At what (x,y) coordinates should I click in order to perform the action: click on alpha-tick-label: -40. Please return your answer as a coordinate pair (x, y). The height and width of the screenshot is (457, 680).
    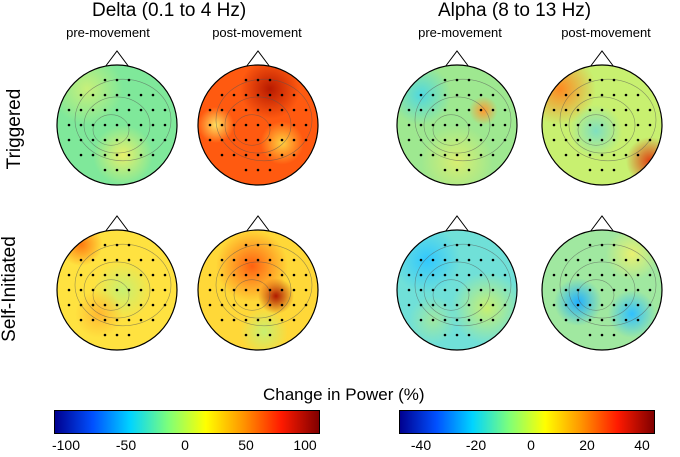
    Looking at the image, I should click on (421, 445).